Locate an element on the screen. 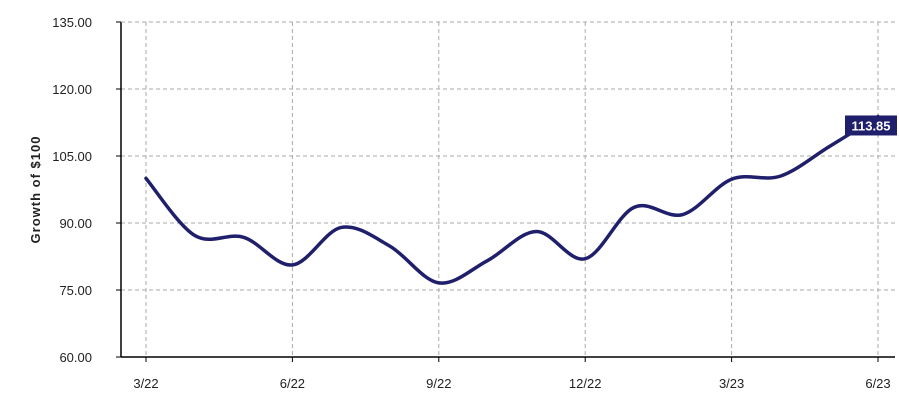 The image size is (899, 393). x-tick-label: 6/23 is located at coordinates (877, 383).